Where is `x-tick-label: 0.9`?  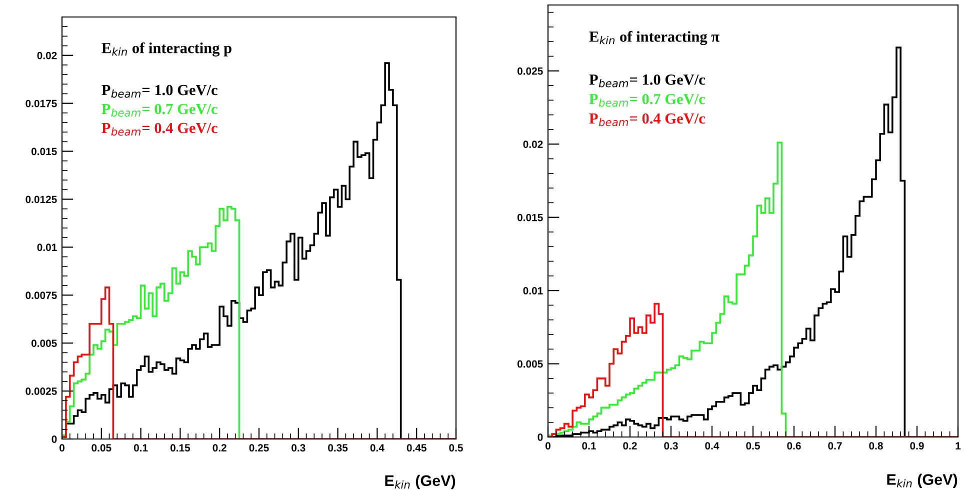 x-tick-label: 0.9 is located at coordinates (917, 446).